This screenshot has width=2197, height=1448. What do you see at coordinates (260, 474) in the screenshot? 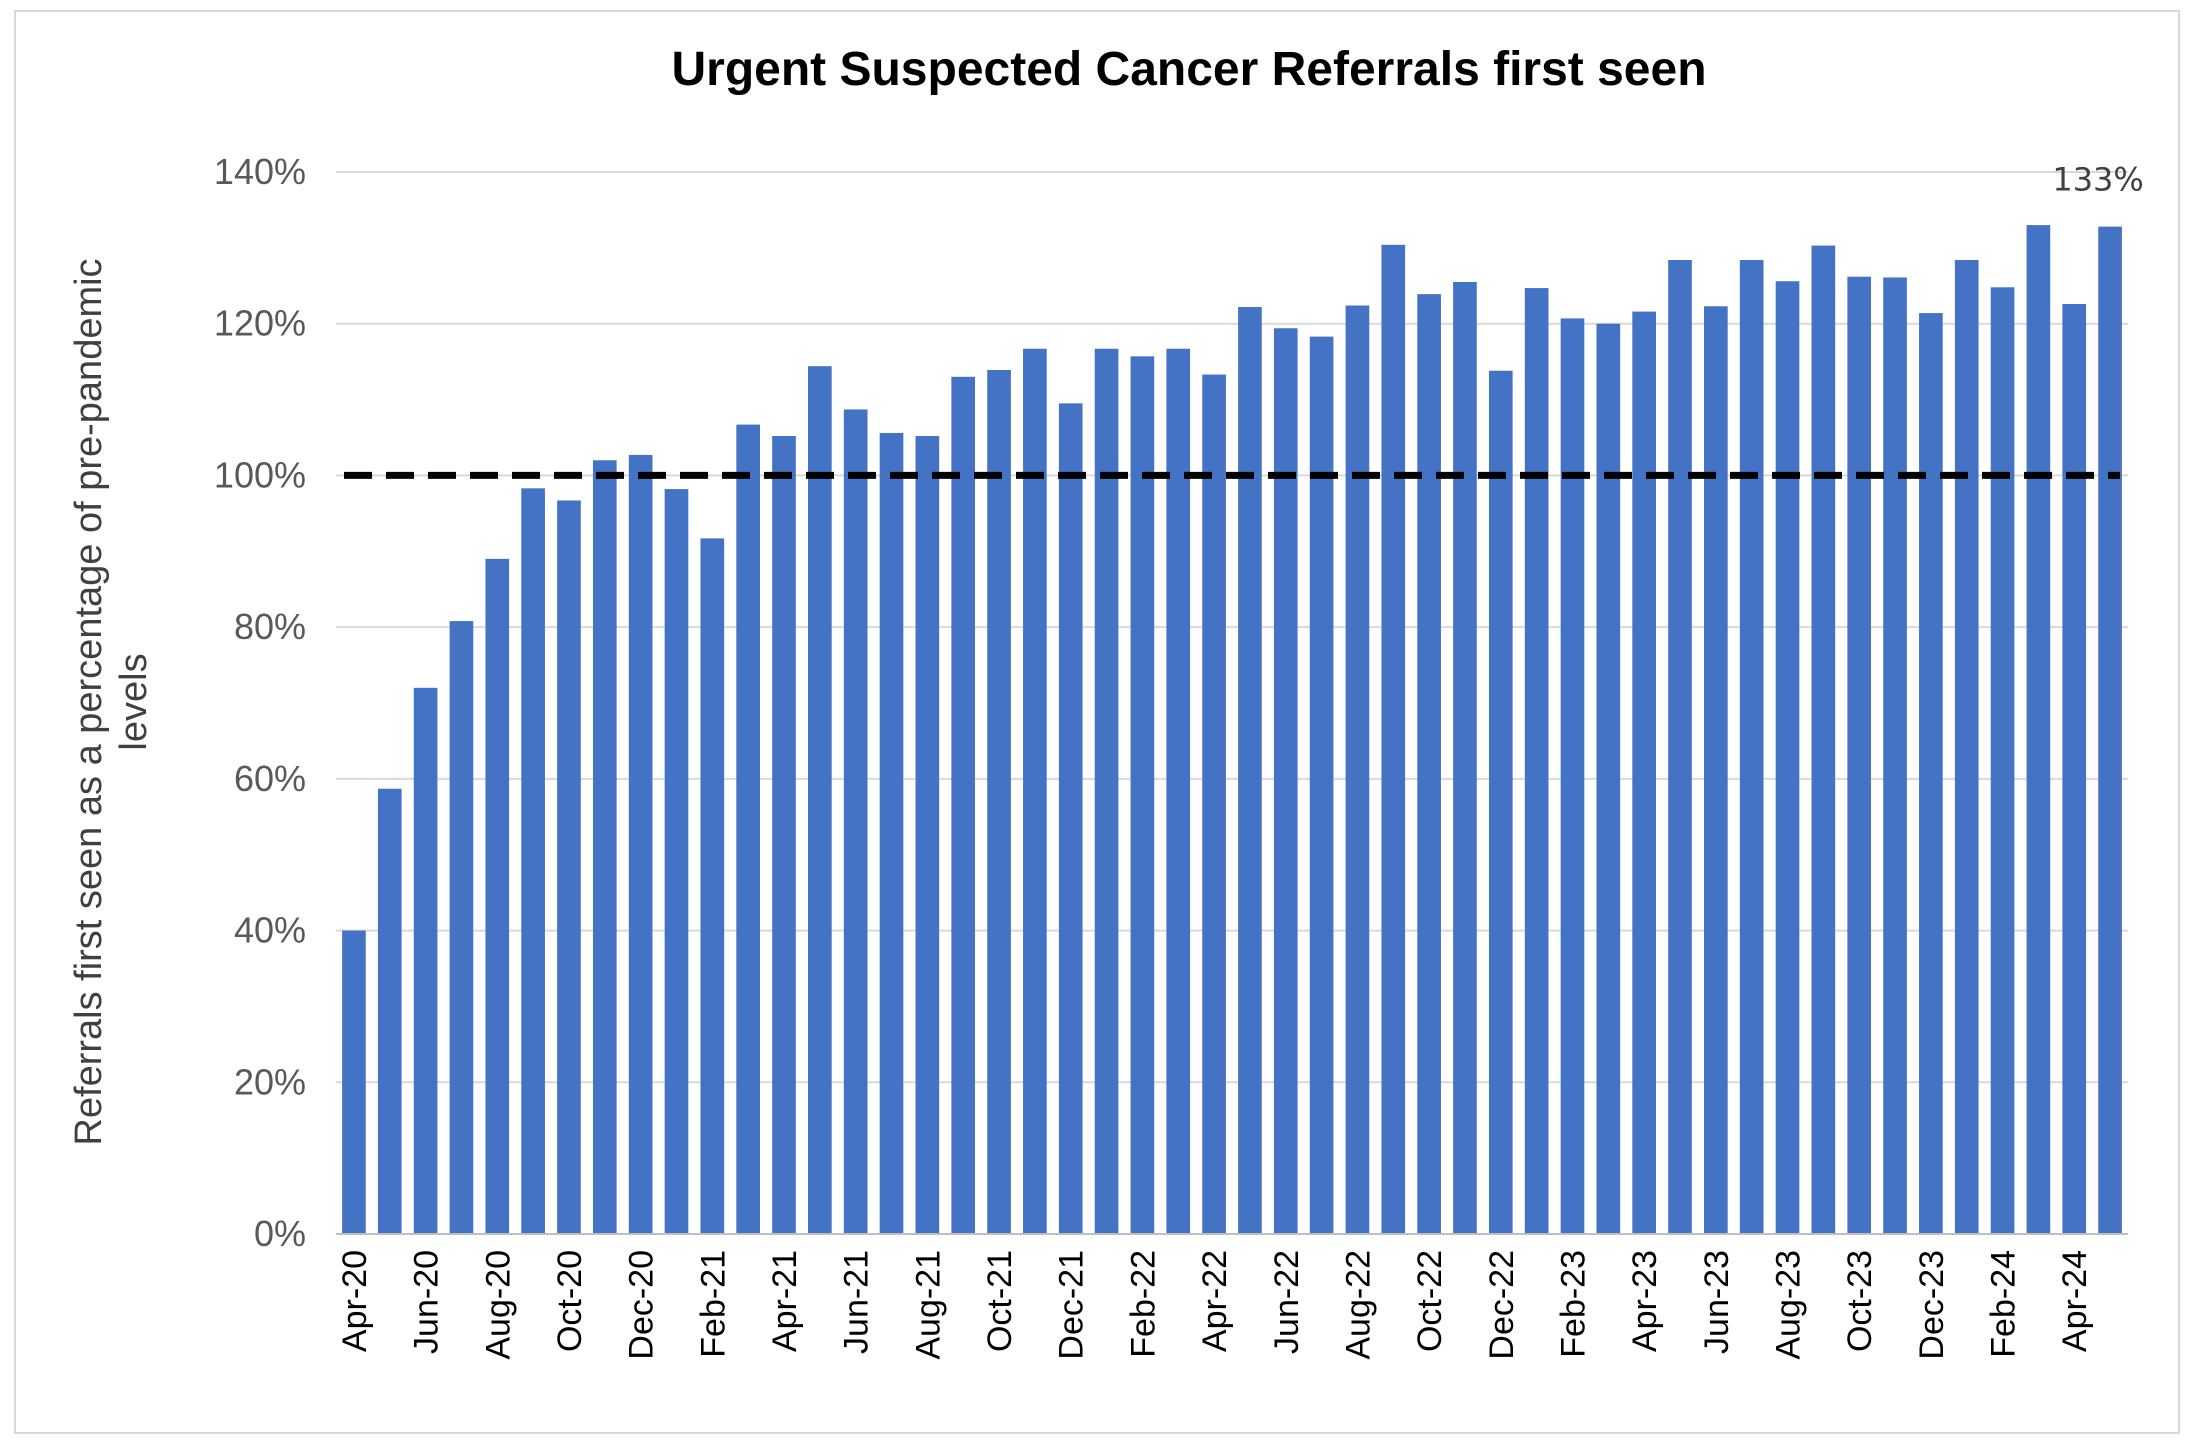
I see `y-tick-label: 100%` at bounding box center [260, 474].